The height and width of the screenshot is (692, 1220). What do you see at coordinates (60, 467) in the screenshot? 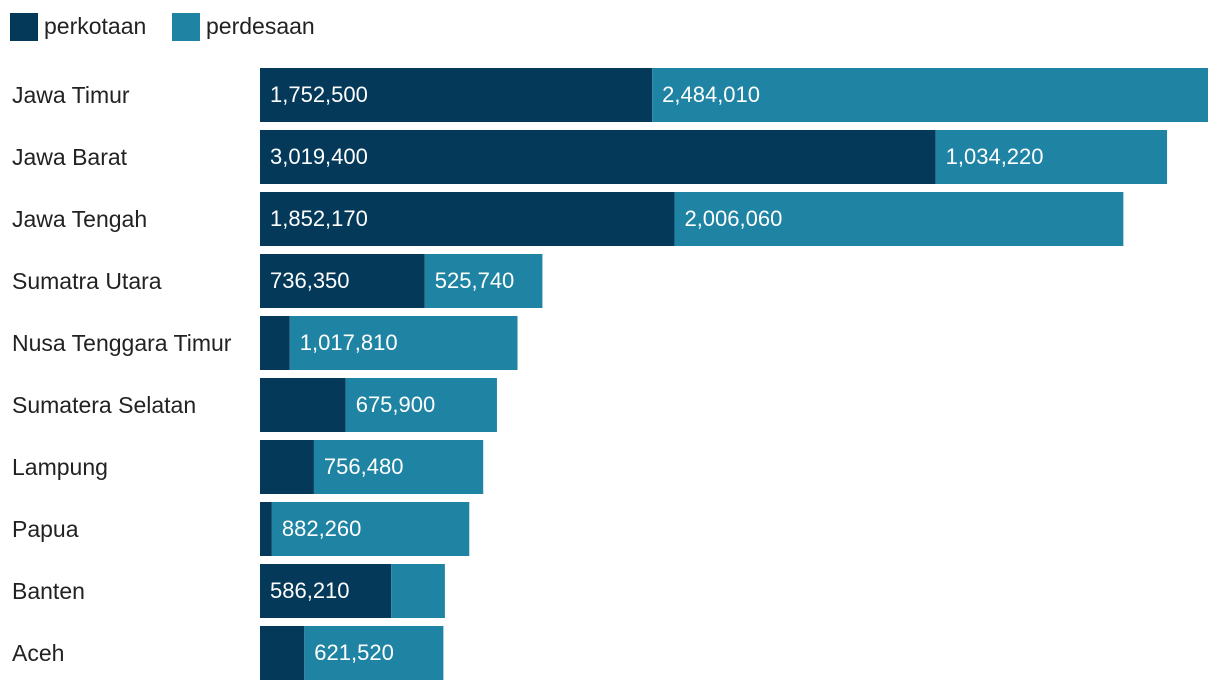
I see `category-label-lampung: Lampung` at bounding box center [60, 467].